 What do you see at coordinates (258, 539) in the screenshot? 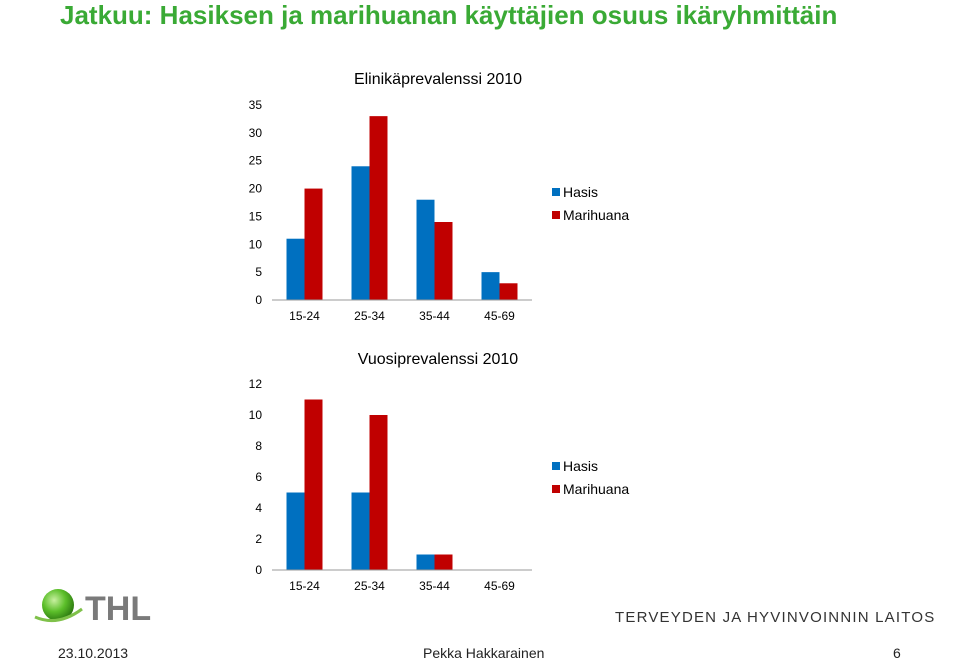
I see `y-tick-label: 2` at bounding box center [258, 539].